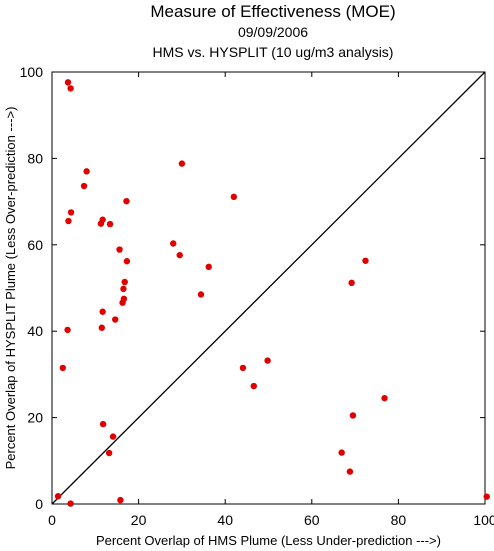  What do you see at coordinates (273, 52) in the screenshot?
I see `chart-subtitle: HMS vs. HYSPLIT (10 ug/m3 analysis)` at bounding box center [273, 52].